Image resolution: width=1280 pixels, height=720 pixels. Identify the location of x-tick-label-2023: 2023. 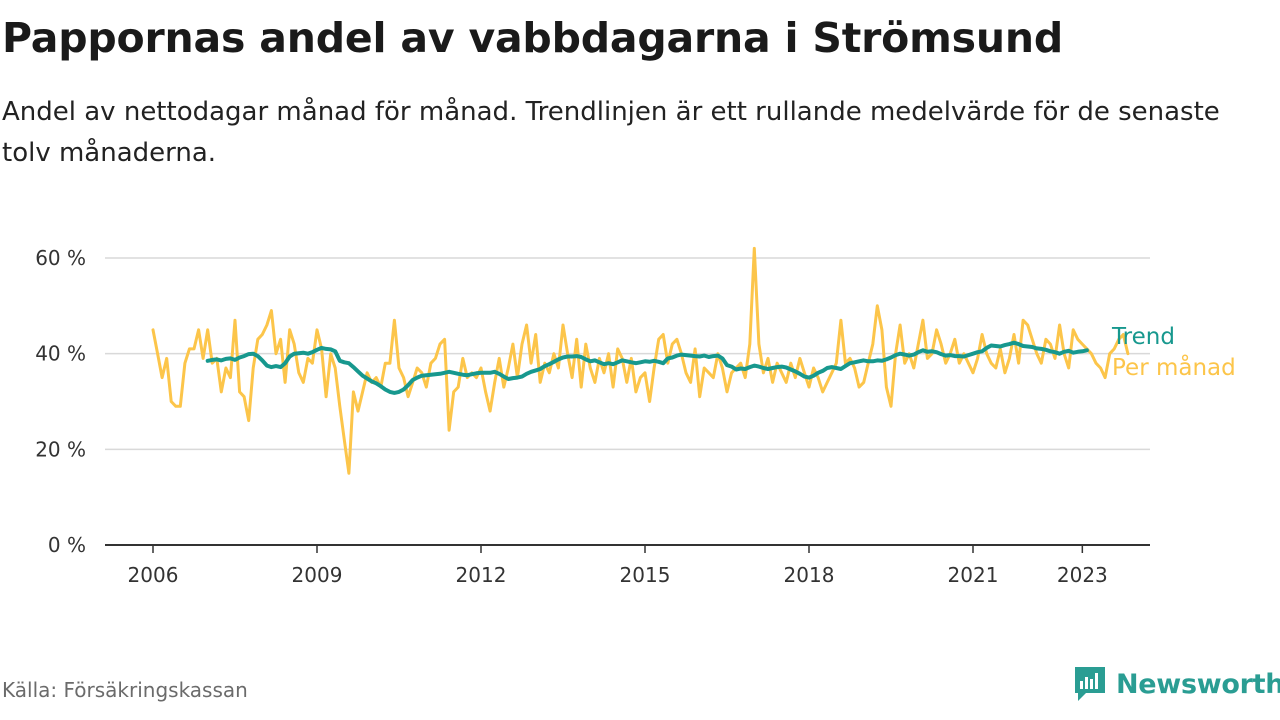
(1082, 575).